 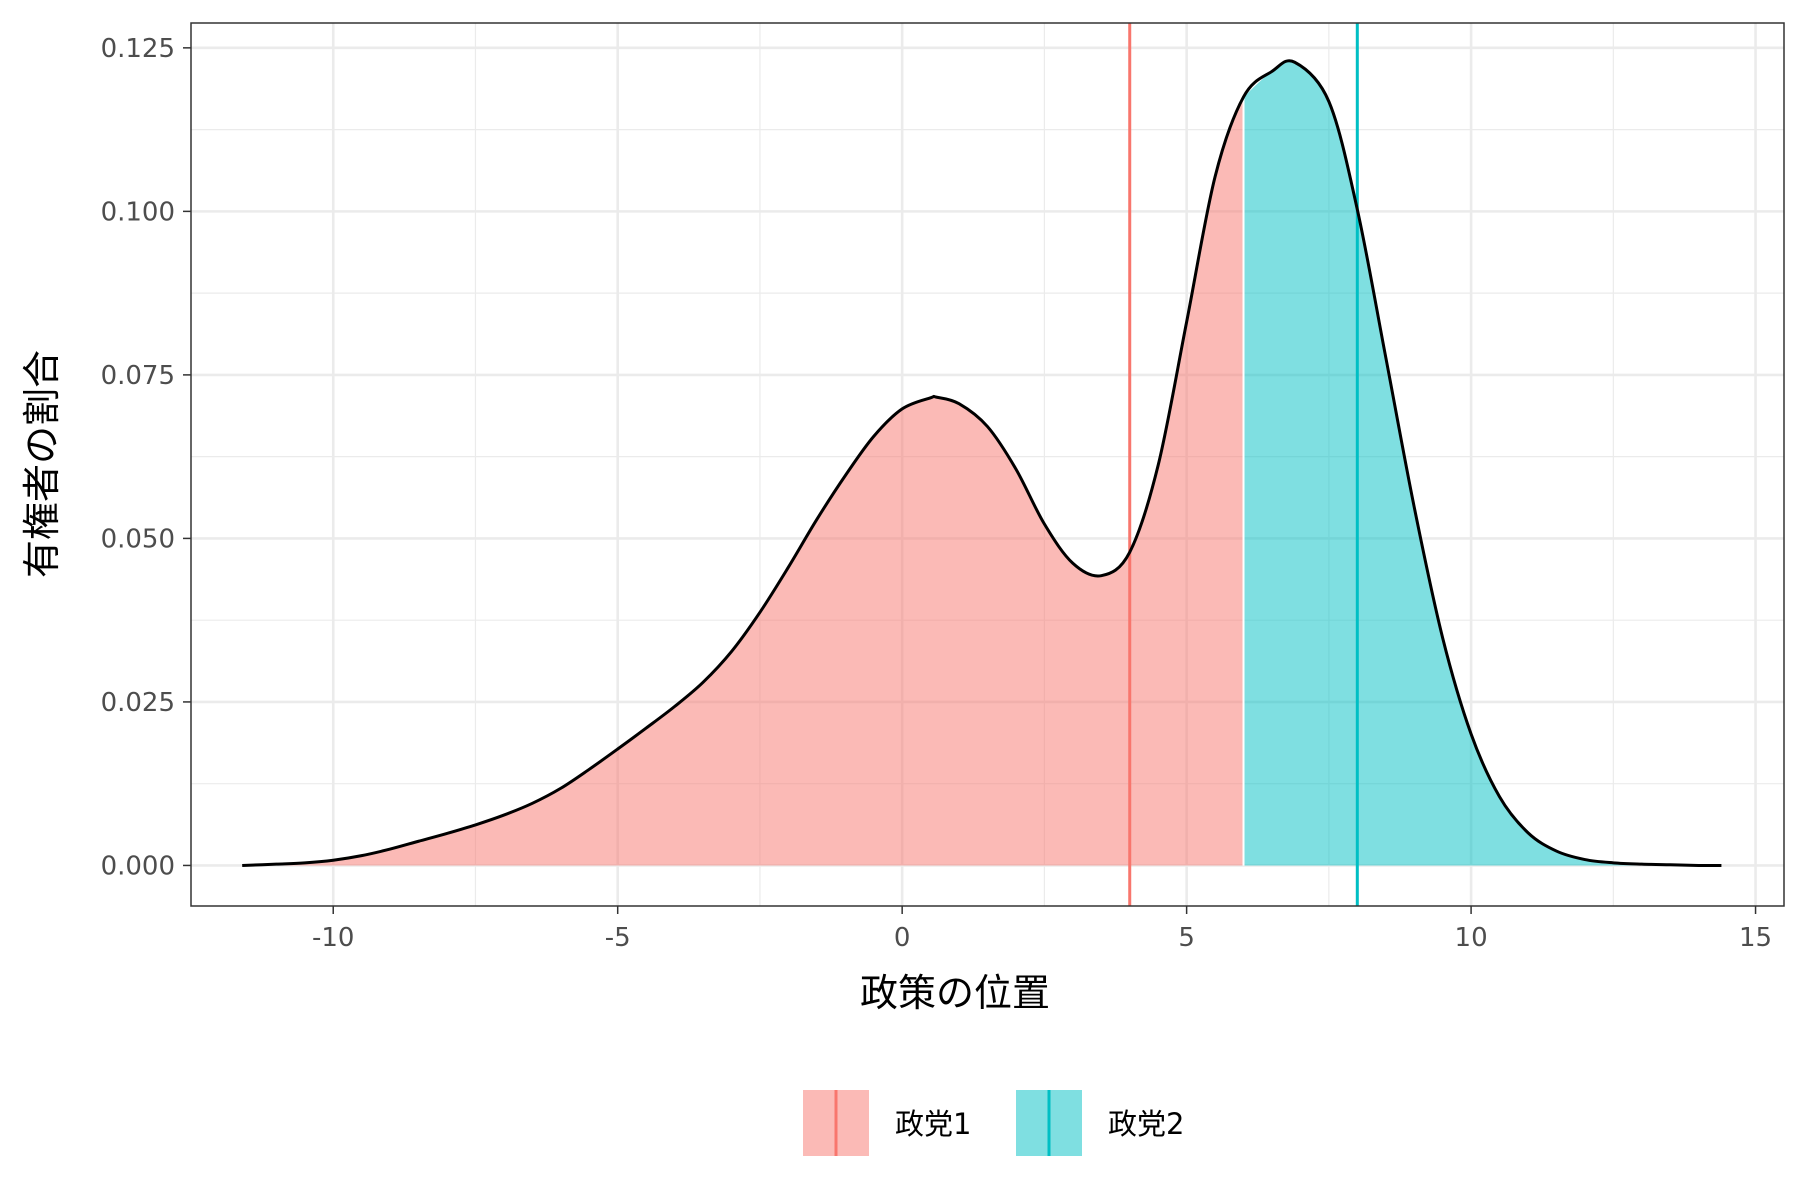 I want to click on legend: 政党1 政党2, so click(x=993, y=1123).